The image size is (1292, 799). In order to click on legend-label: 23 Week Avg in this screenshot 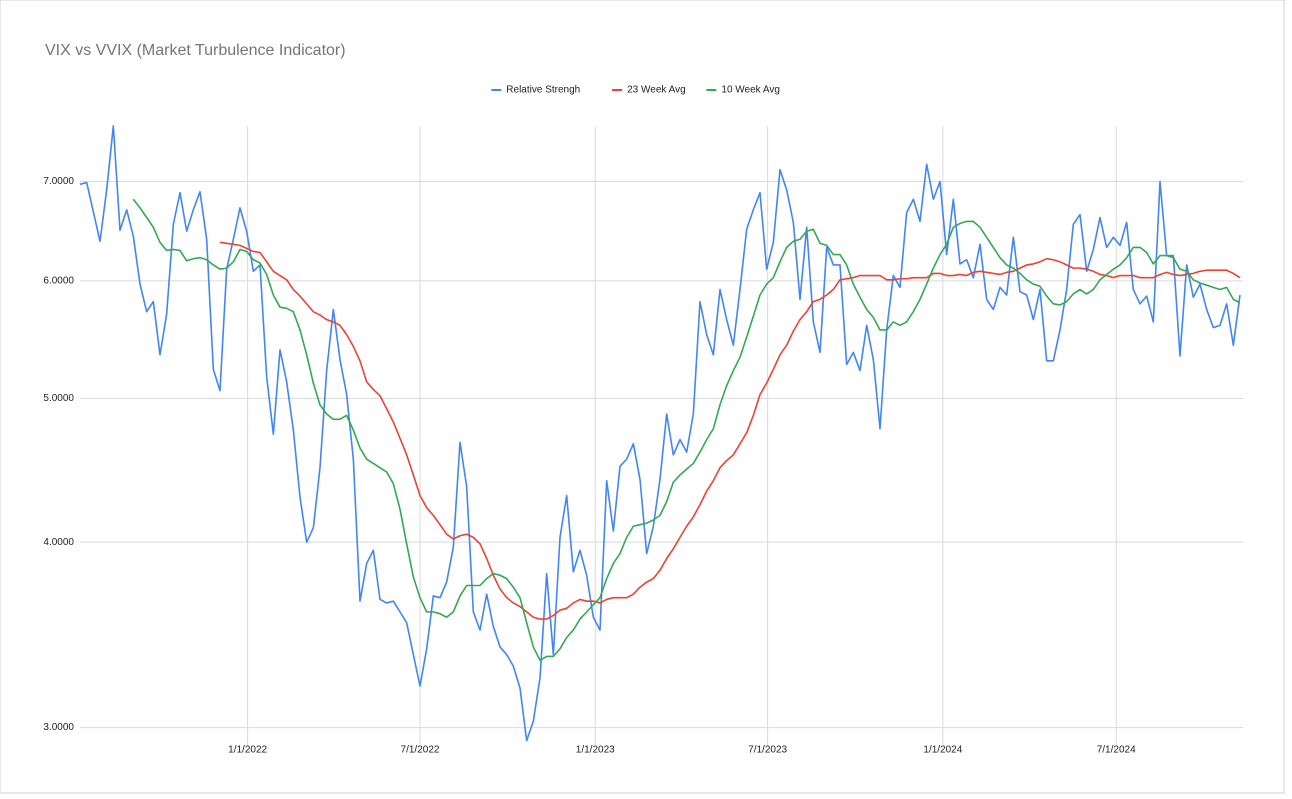, I will do `click(656, 90)`.